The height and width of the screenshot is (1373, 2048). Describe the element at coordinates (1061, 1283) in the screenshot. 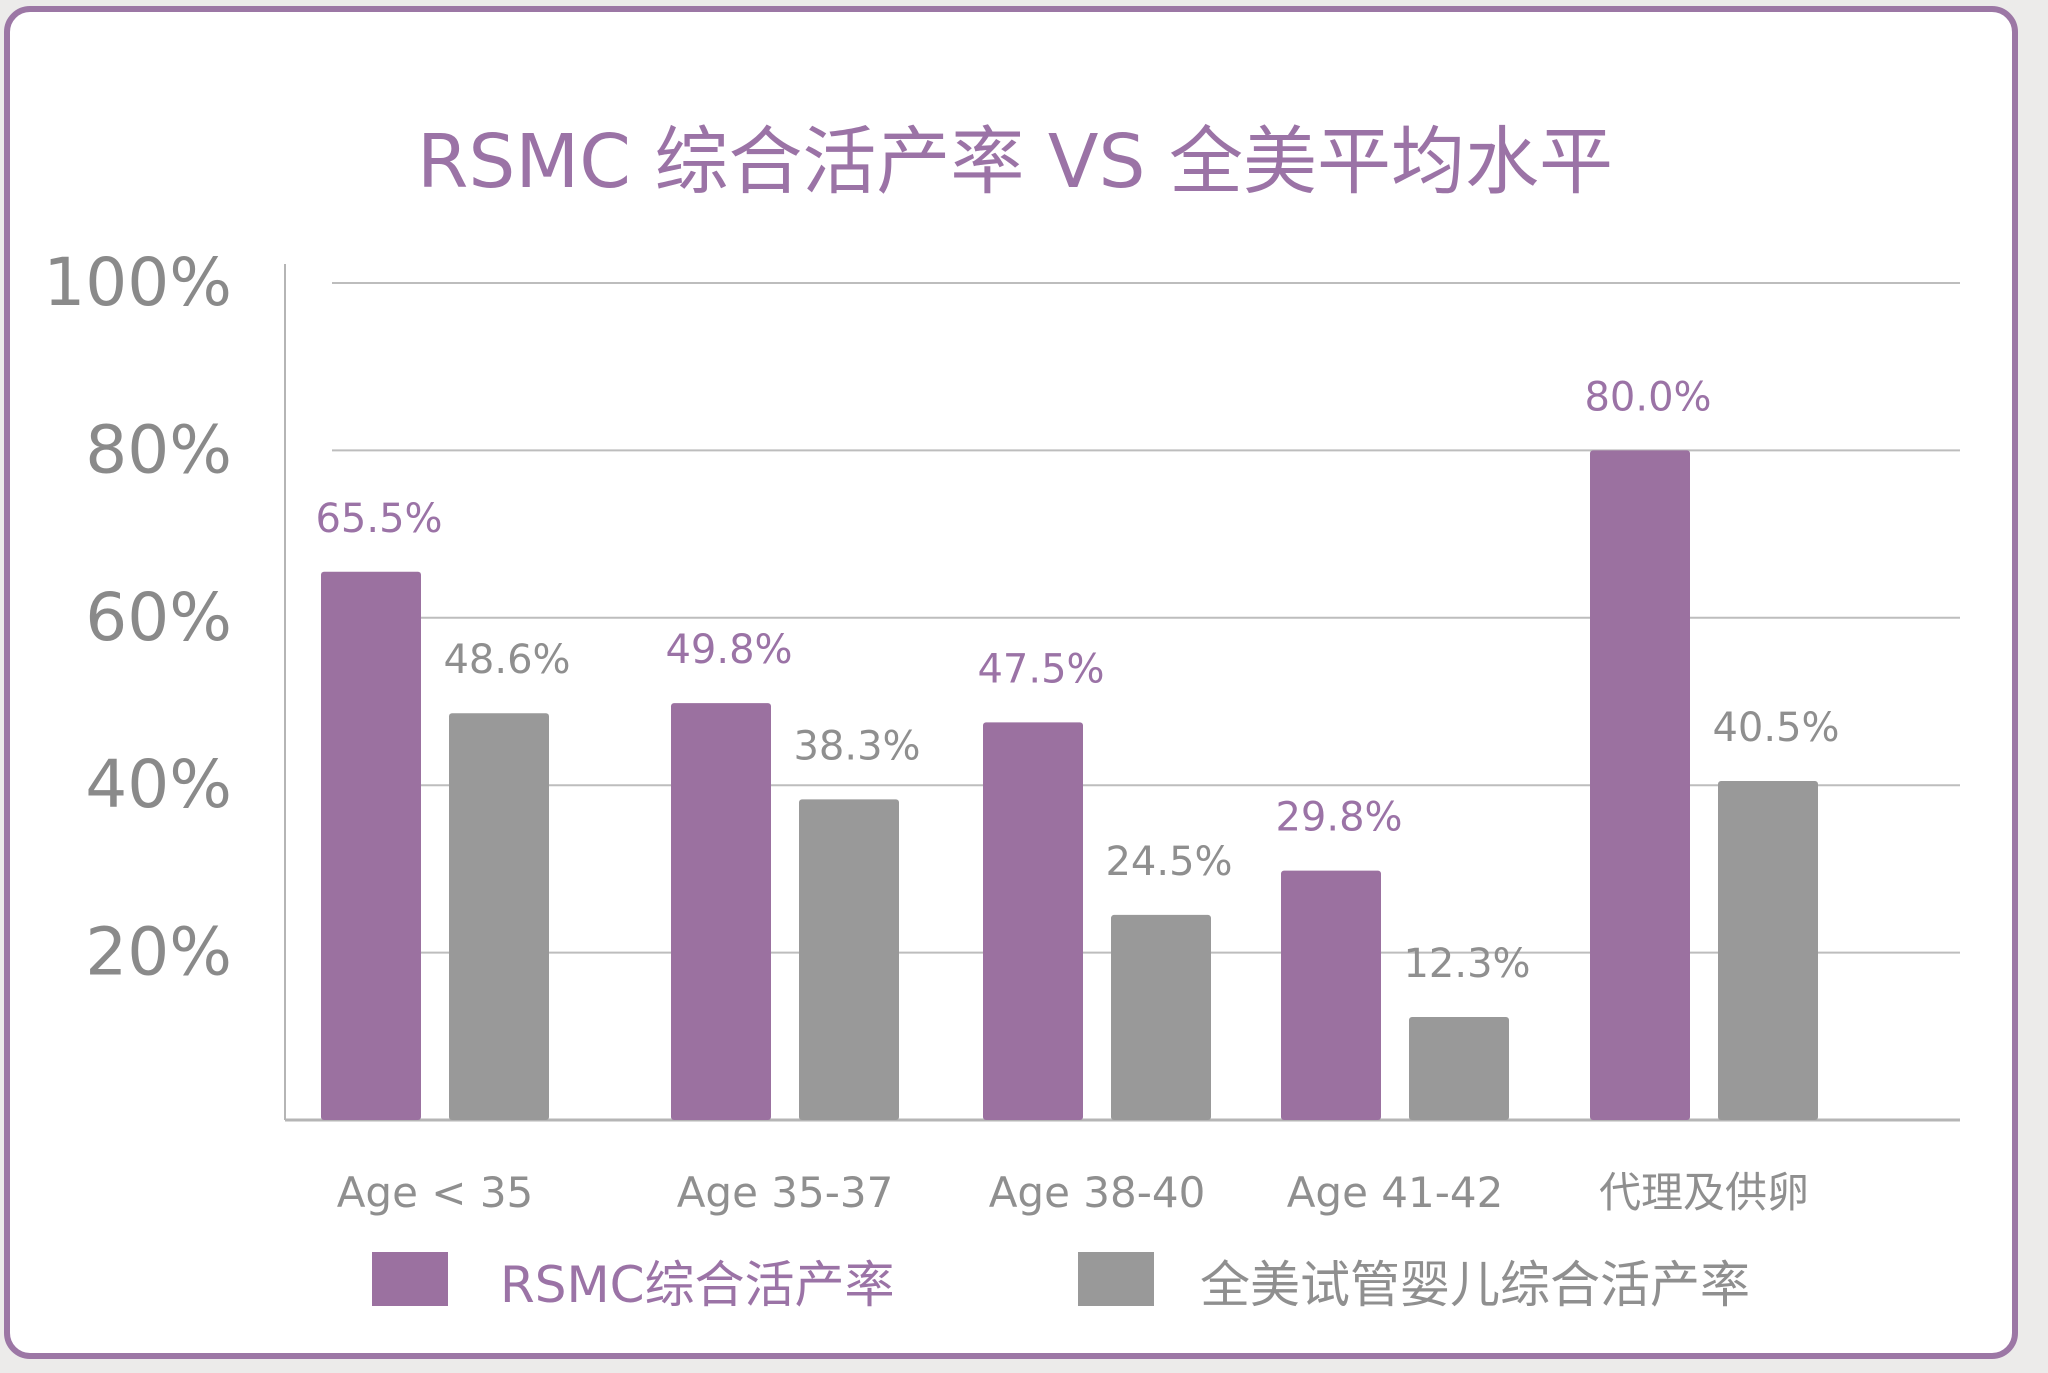

I see `legend: RSMC综合活产率 全美试管婴儿综合活产率` at that location.